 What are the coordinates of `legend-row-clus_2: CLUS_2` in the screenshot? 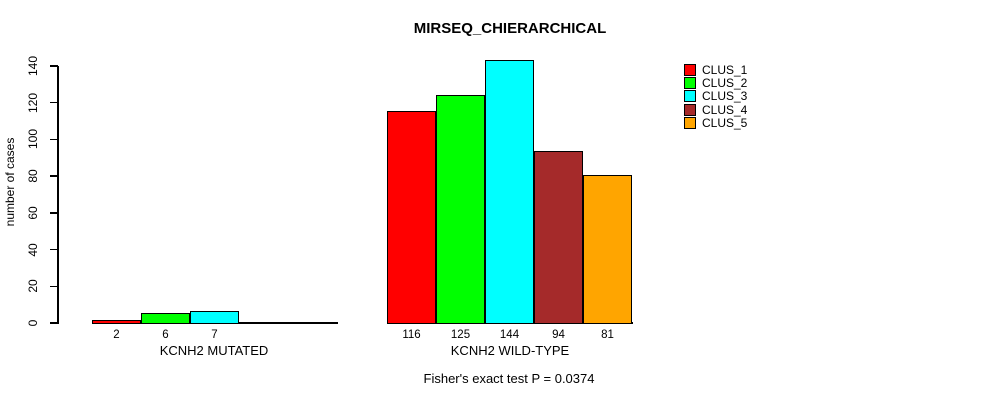 It's located at (716, 83).